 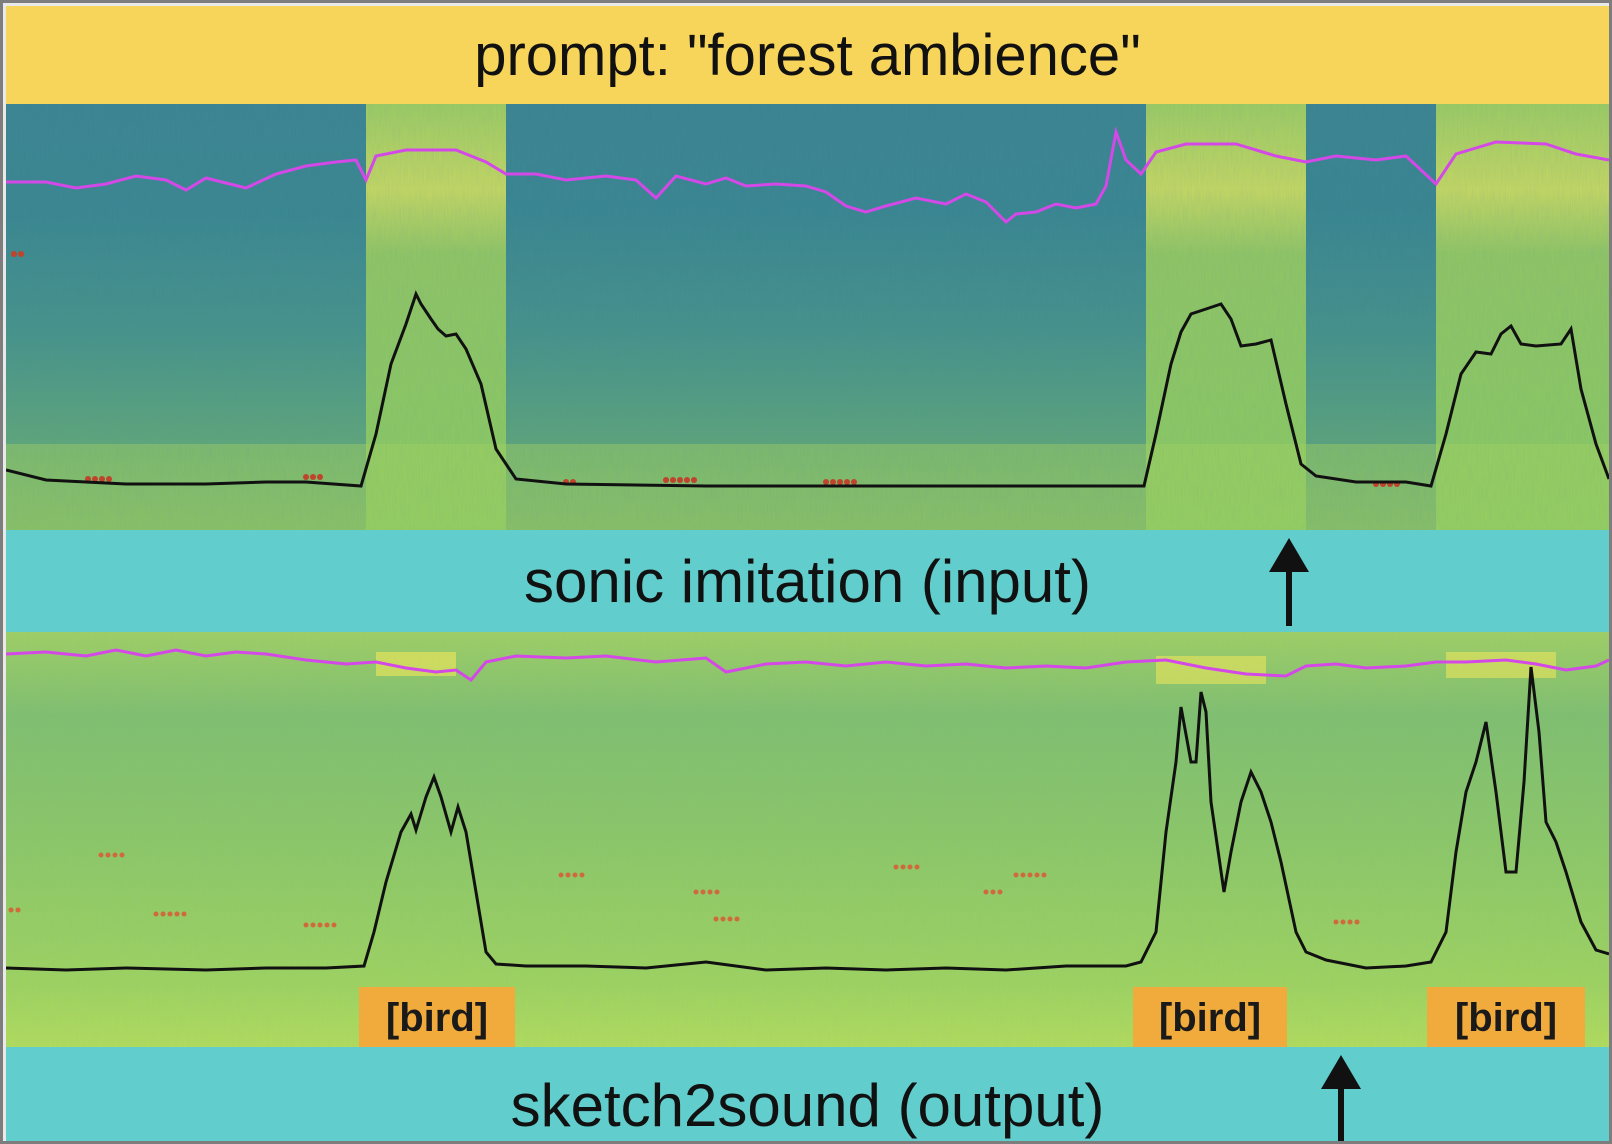 I want to click on prompt-label: prompt: "forest ambience", so click(x=807, y=55).